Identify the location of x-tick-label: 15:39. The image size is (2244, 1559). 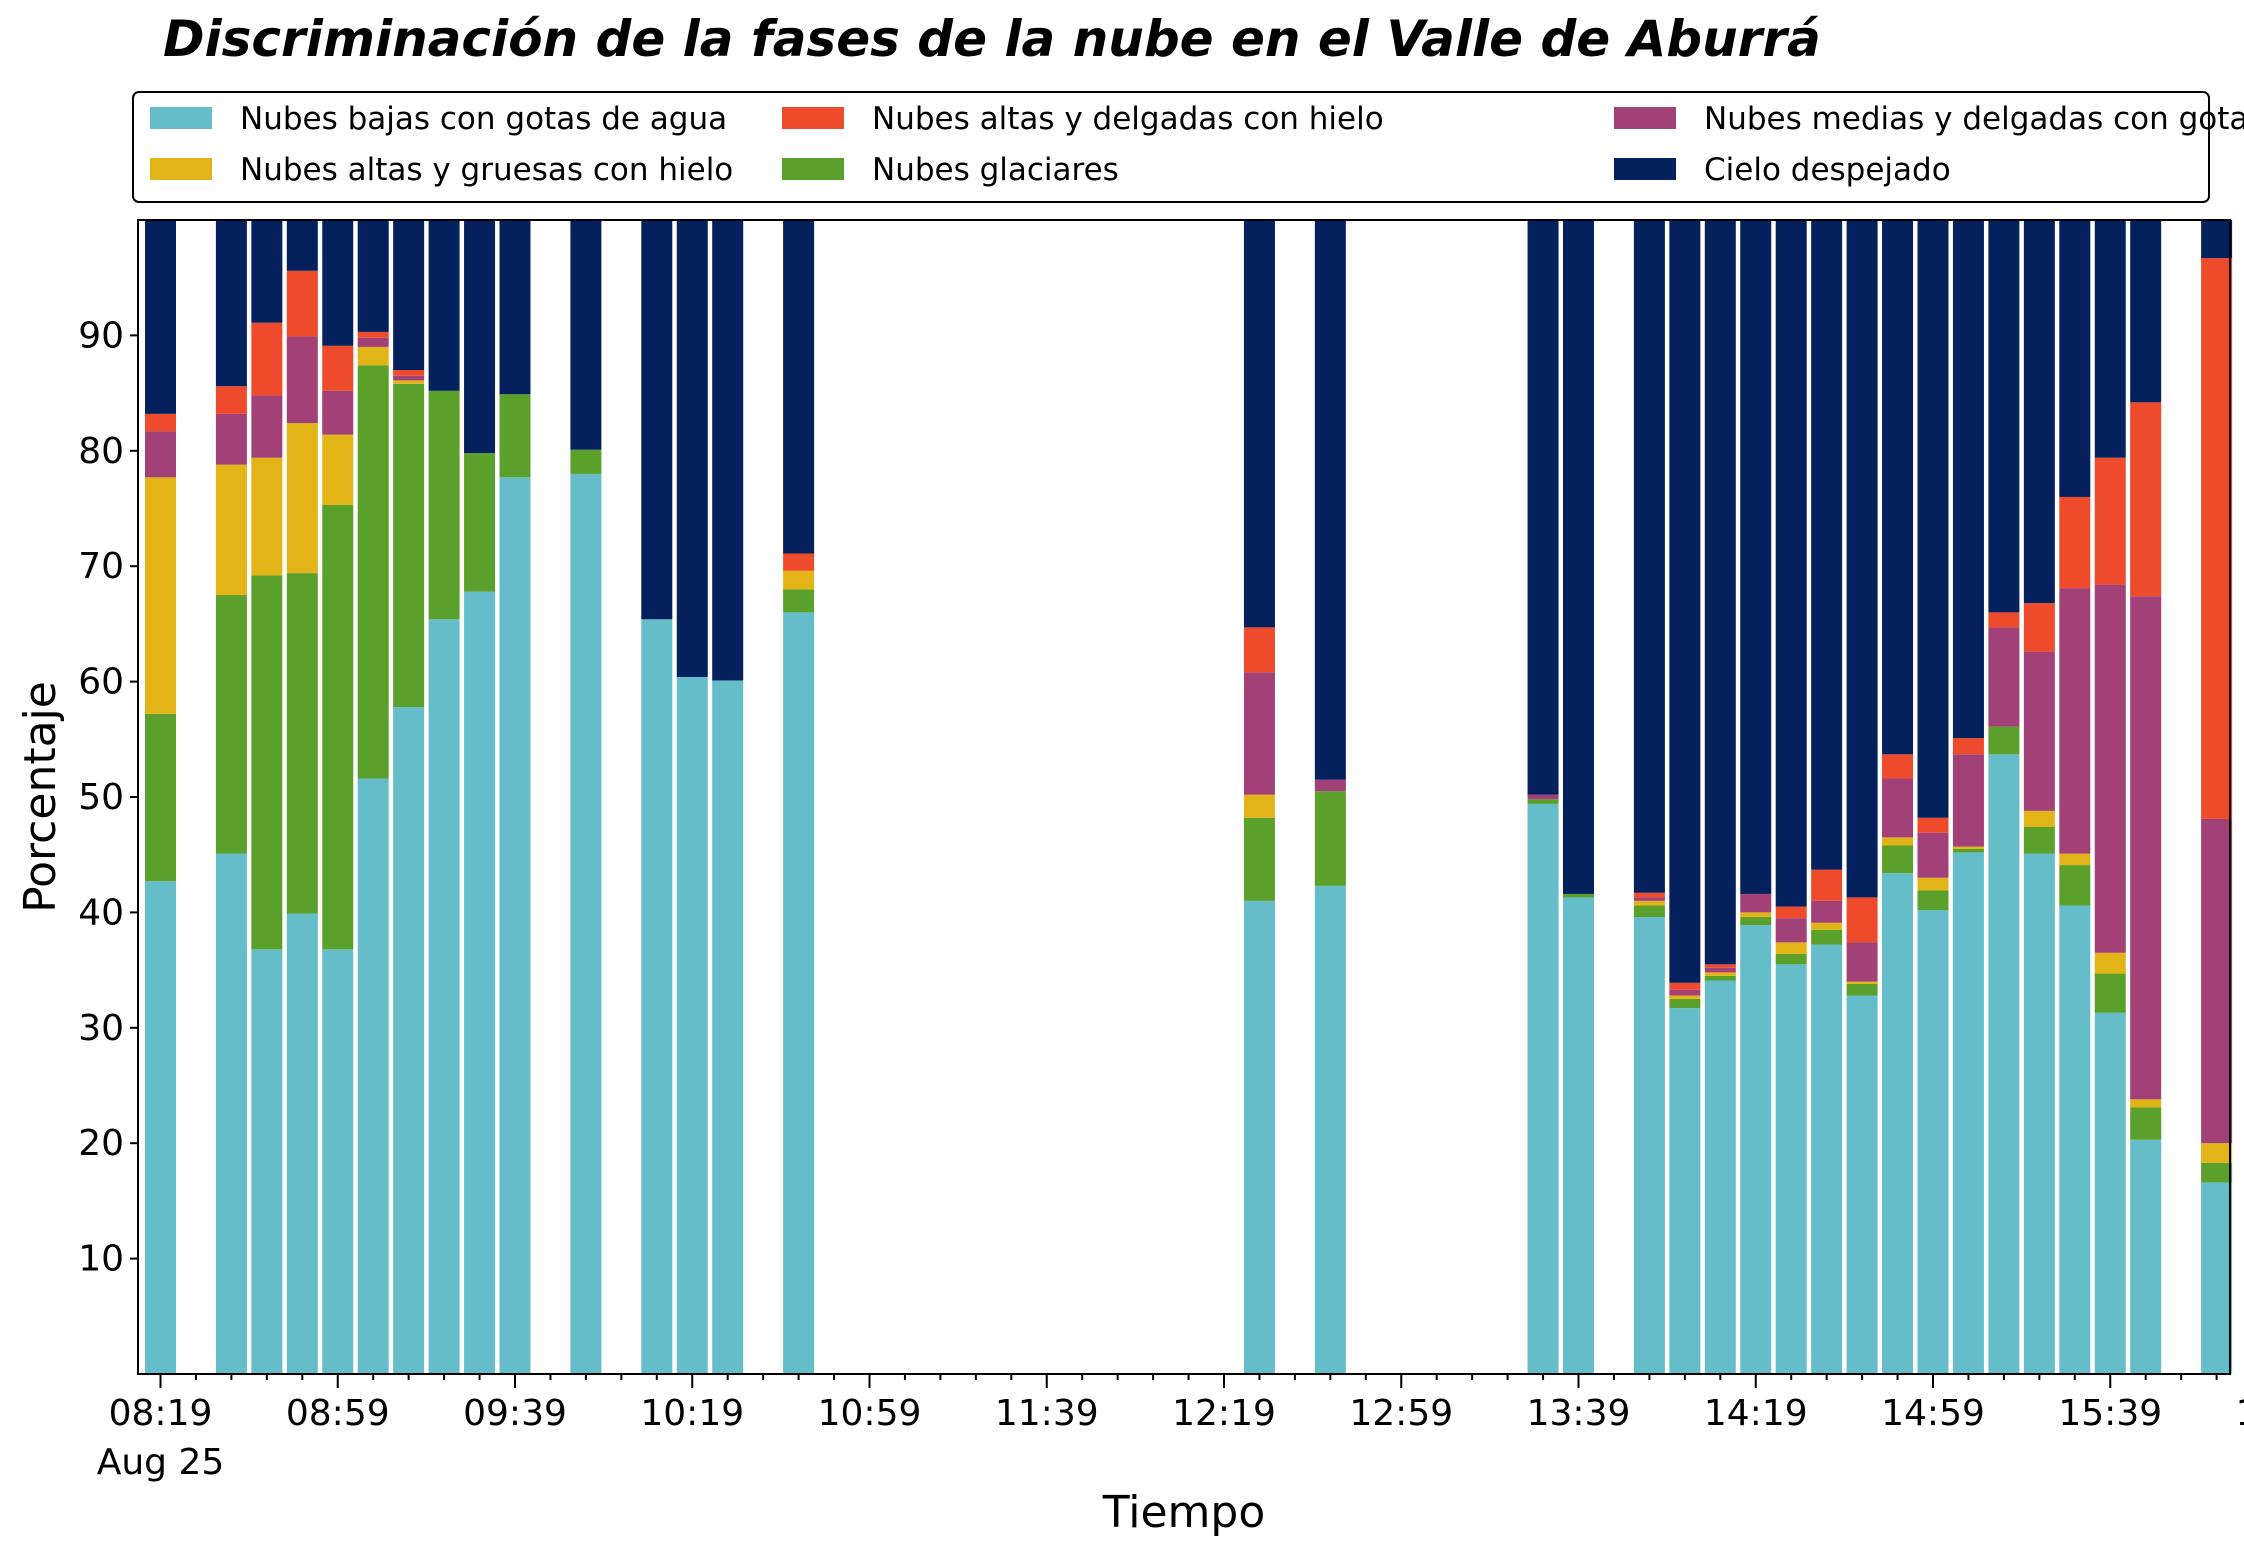
(2110, 1413).